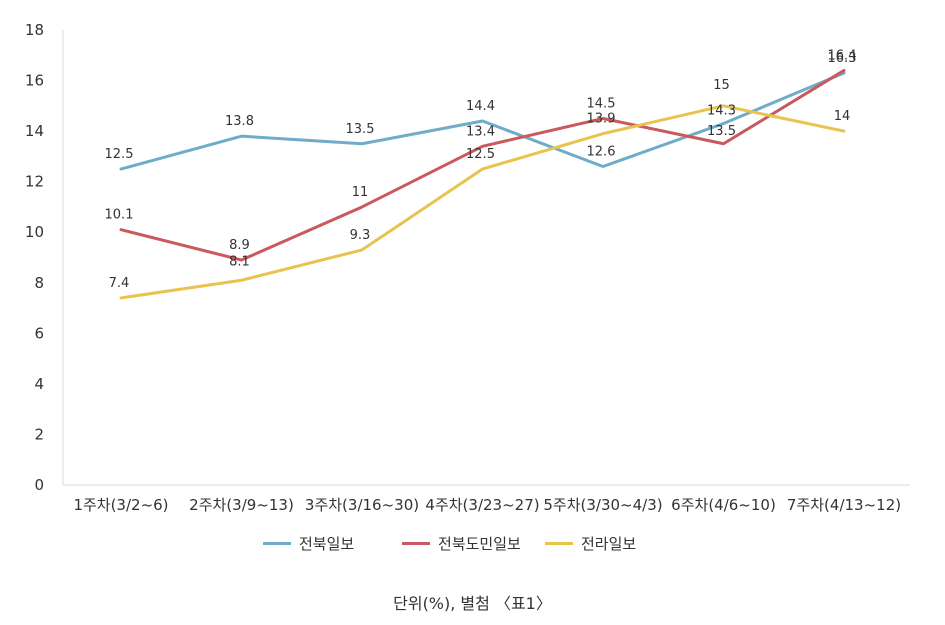  I want to click on y-tick-label: 10, so click(34, 232).